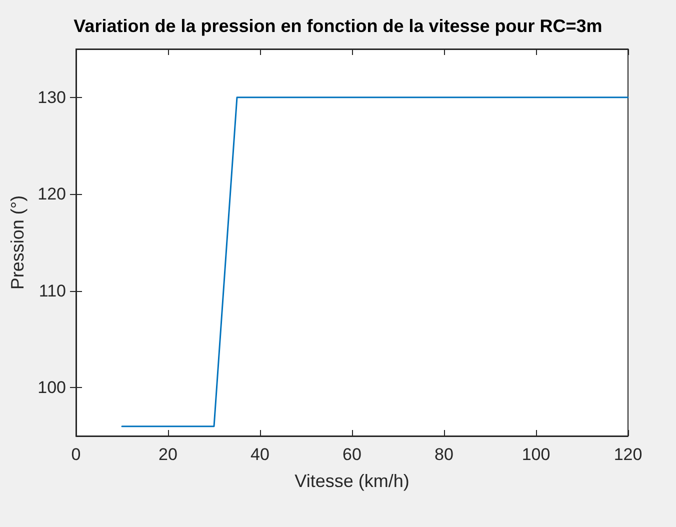 This screenshot has width=676, height=527. Describe the element at coordinates (260, 454) in the screenshot. I see `x-tick-label: 40` at that location.